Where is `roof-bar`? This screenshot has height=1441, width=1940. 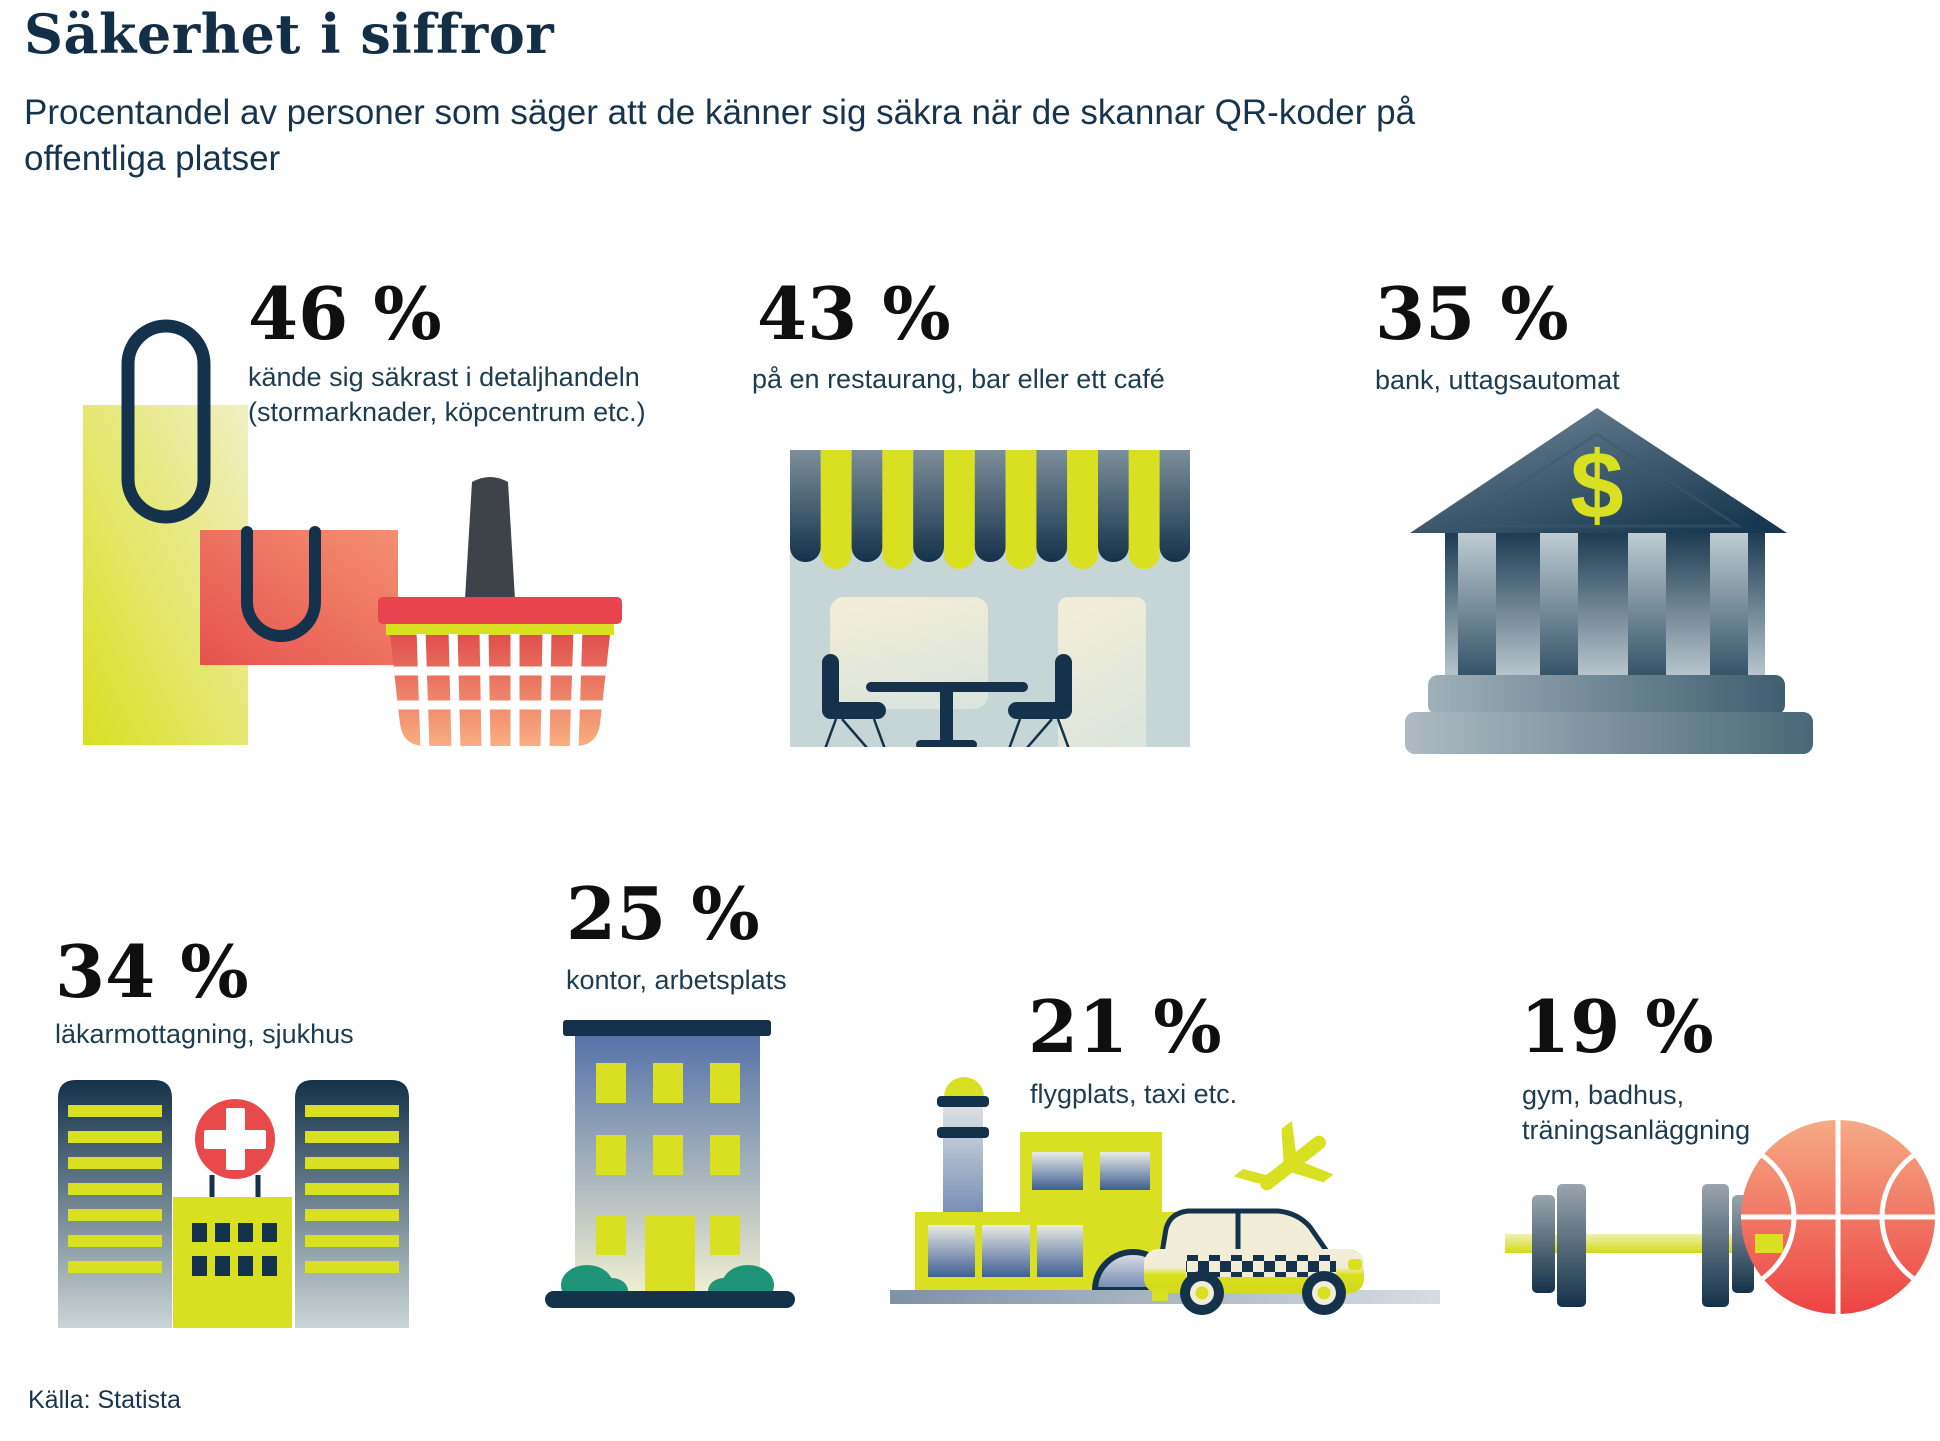
roof-bar is located at coordinates (667, 1028).